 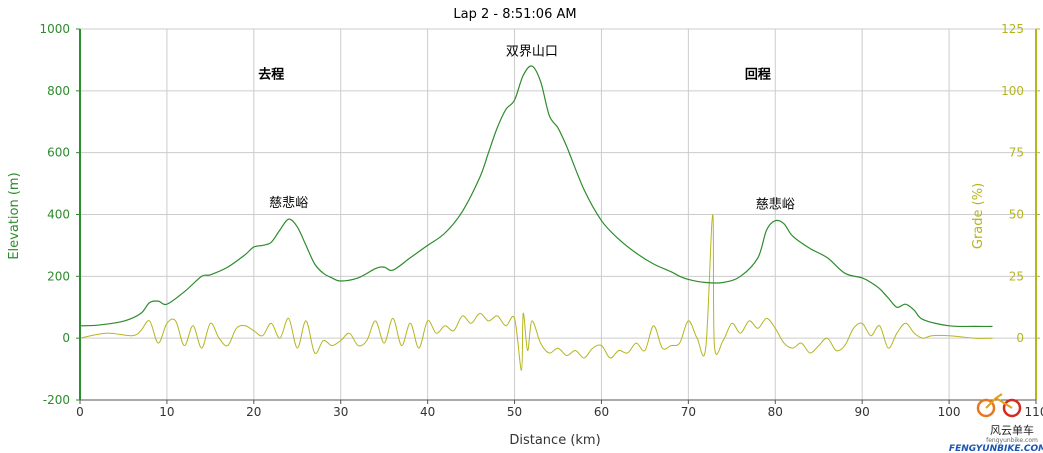 What do you see at coordinates (166, 412) in the screenshot?
I see `x-tick-label: 10` at bounding box center [166, 412].